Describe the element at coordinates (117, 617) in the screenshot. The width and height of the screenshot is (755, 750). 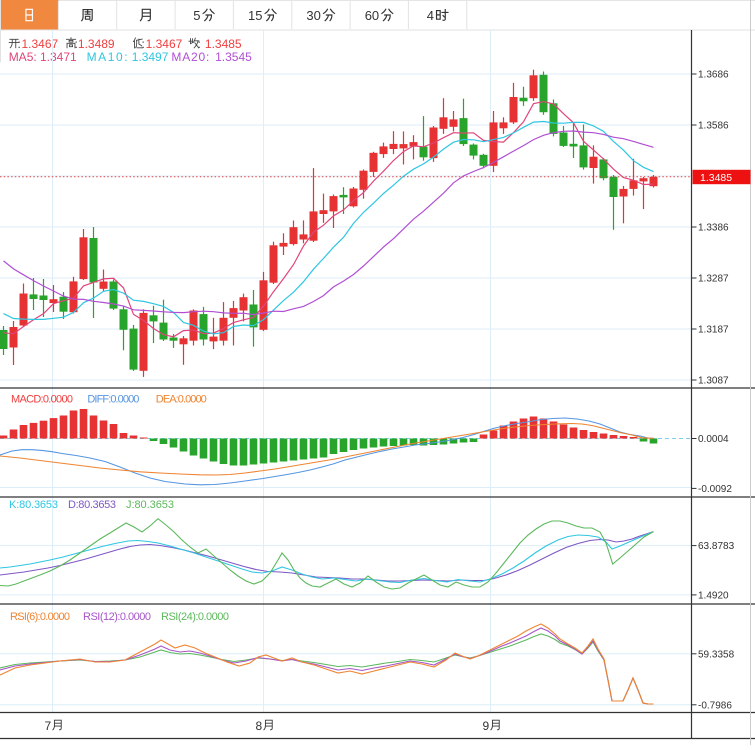
I see `svg-text: RSI(12):0.0000` at that location.